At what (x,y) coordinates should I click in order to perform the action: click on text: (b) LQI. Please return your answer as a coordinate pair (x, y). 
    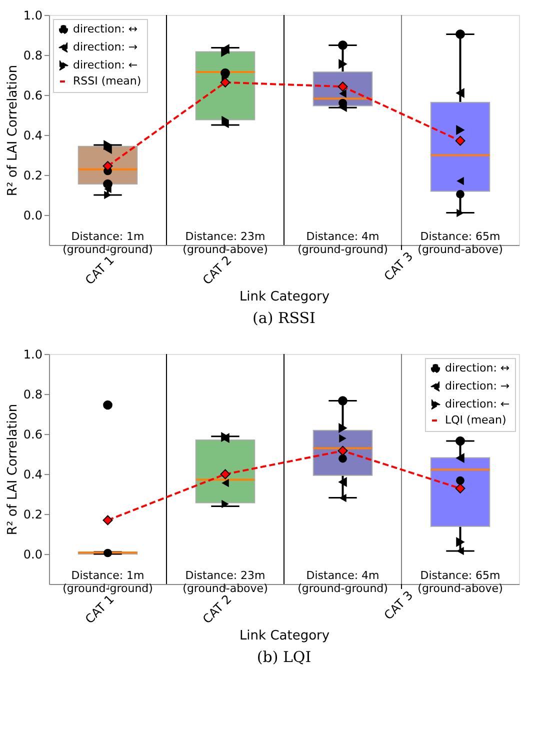
    Looking at the image, I should click on (284, 657).